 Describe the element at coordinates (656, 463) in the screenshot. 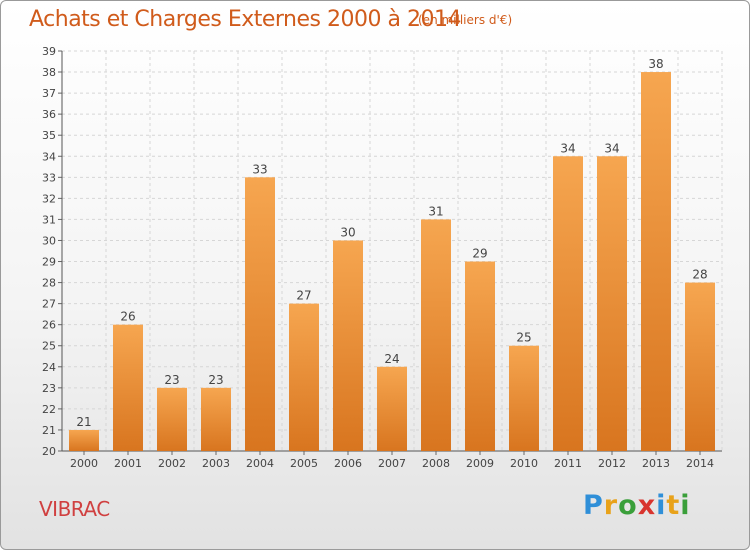

I see `x-tick-label: 2013` at that location.